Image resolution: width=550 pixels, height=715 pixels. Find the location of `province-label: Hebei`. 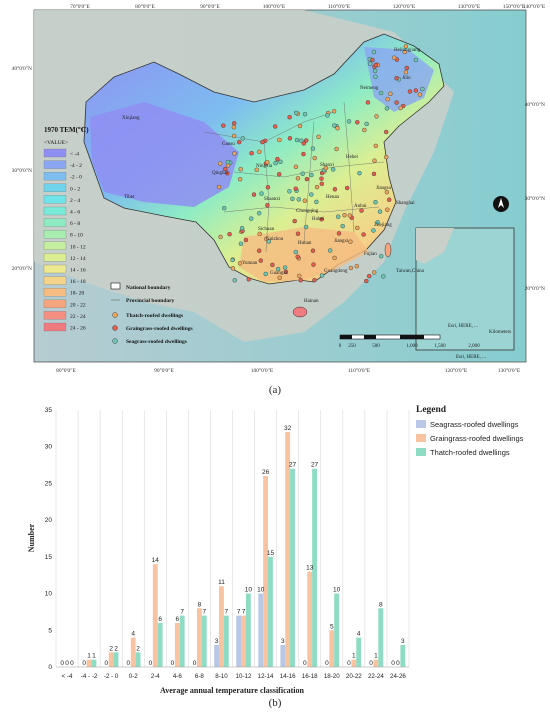

province-label: Hebei is located at coordinates (352, 157).